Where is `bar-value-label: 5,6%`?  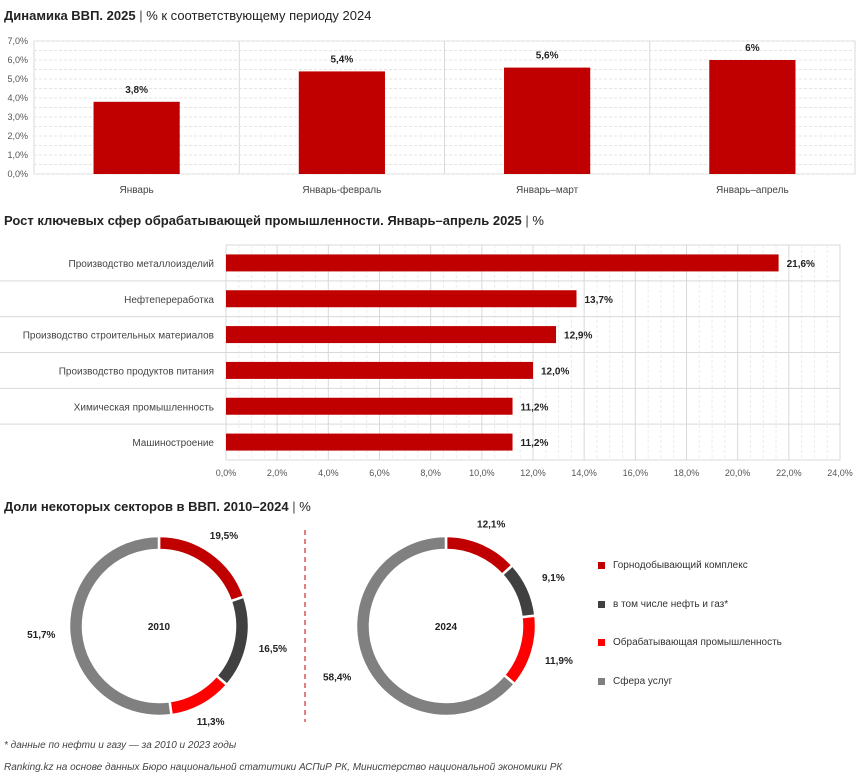 bar-value-label: 5,6% is located at coordinates (547, 56).